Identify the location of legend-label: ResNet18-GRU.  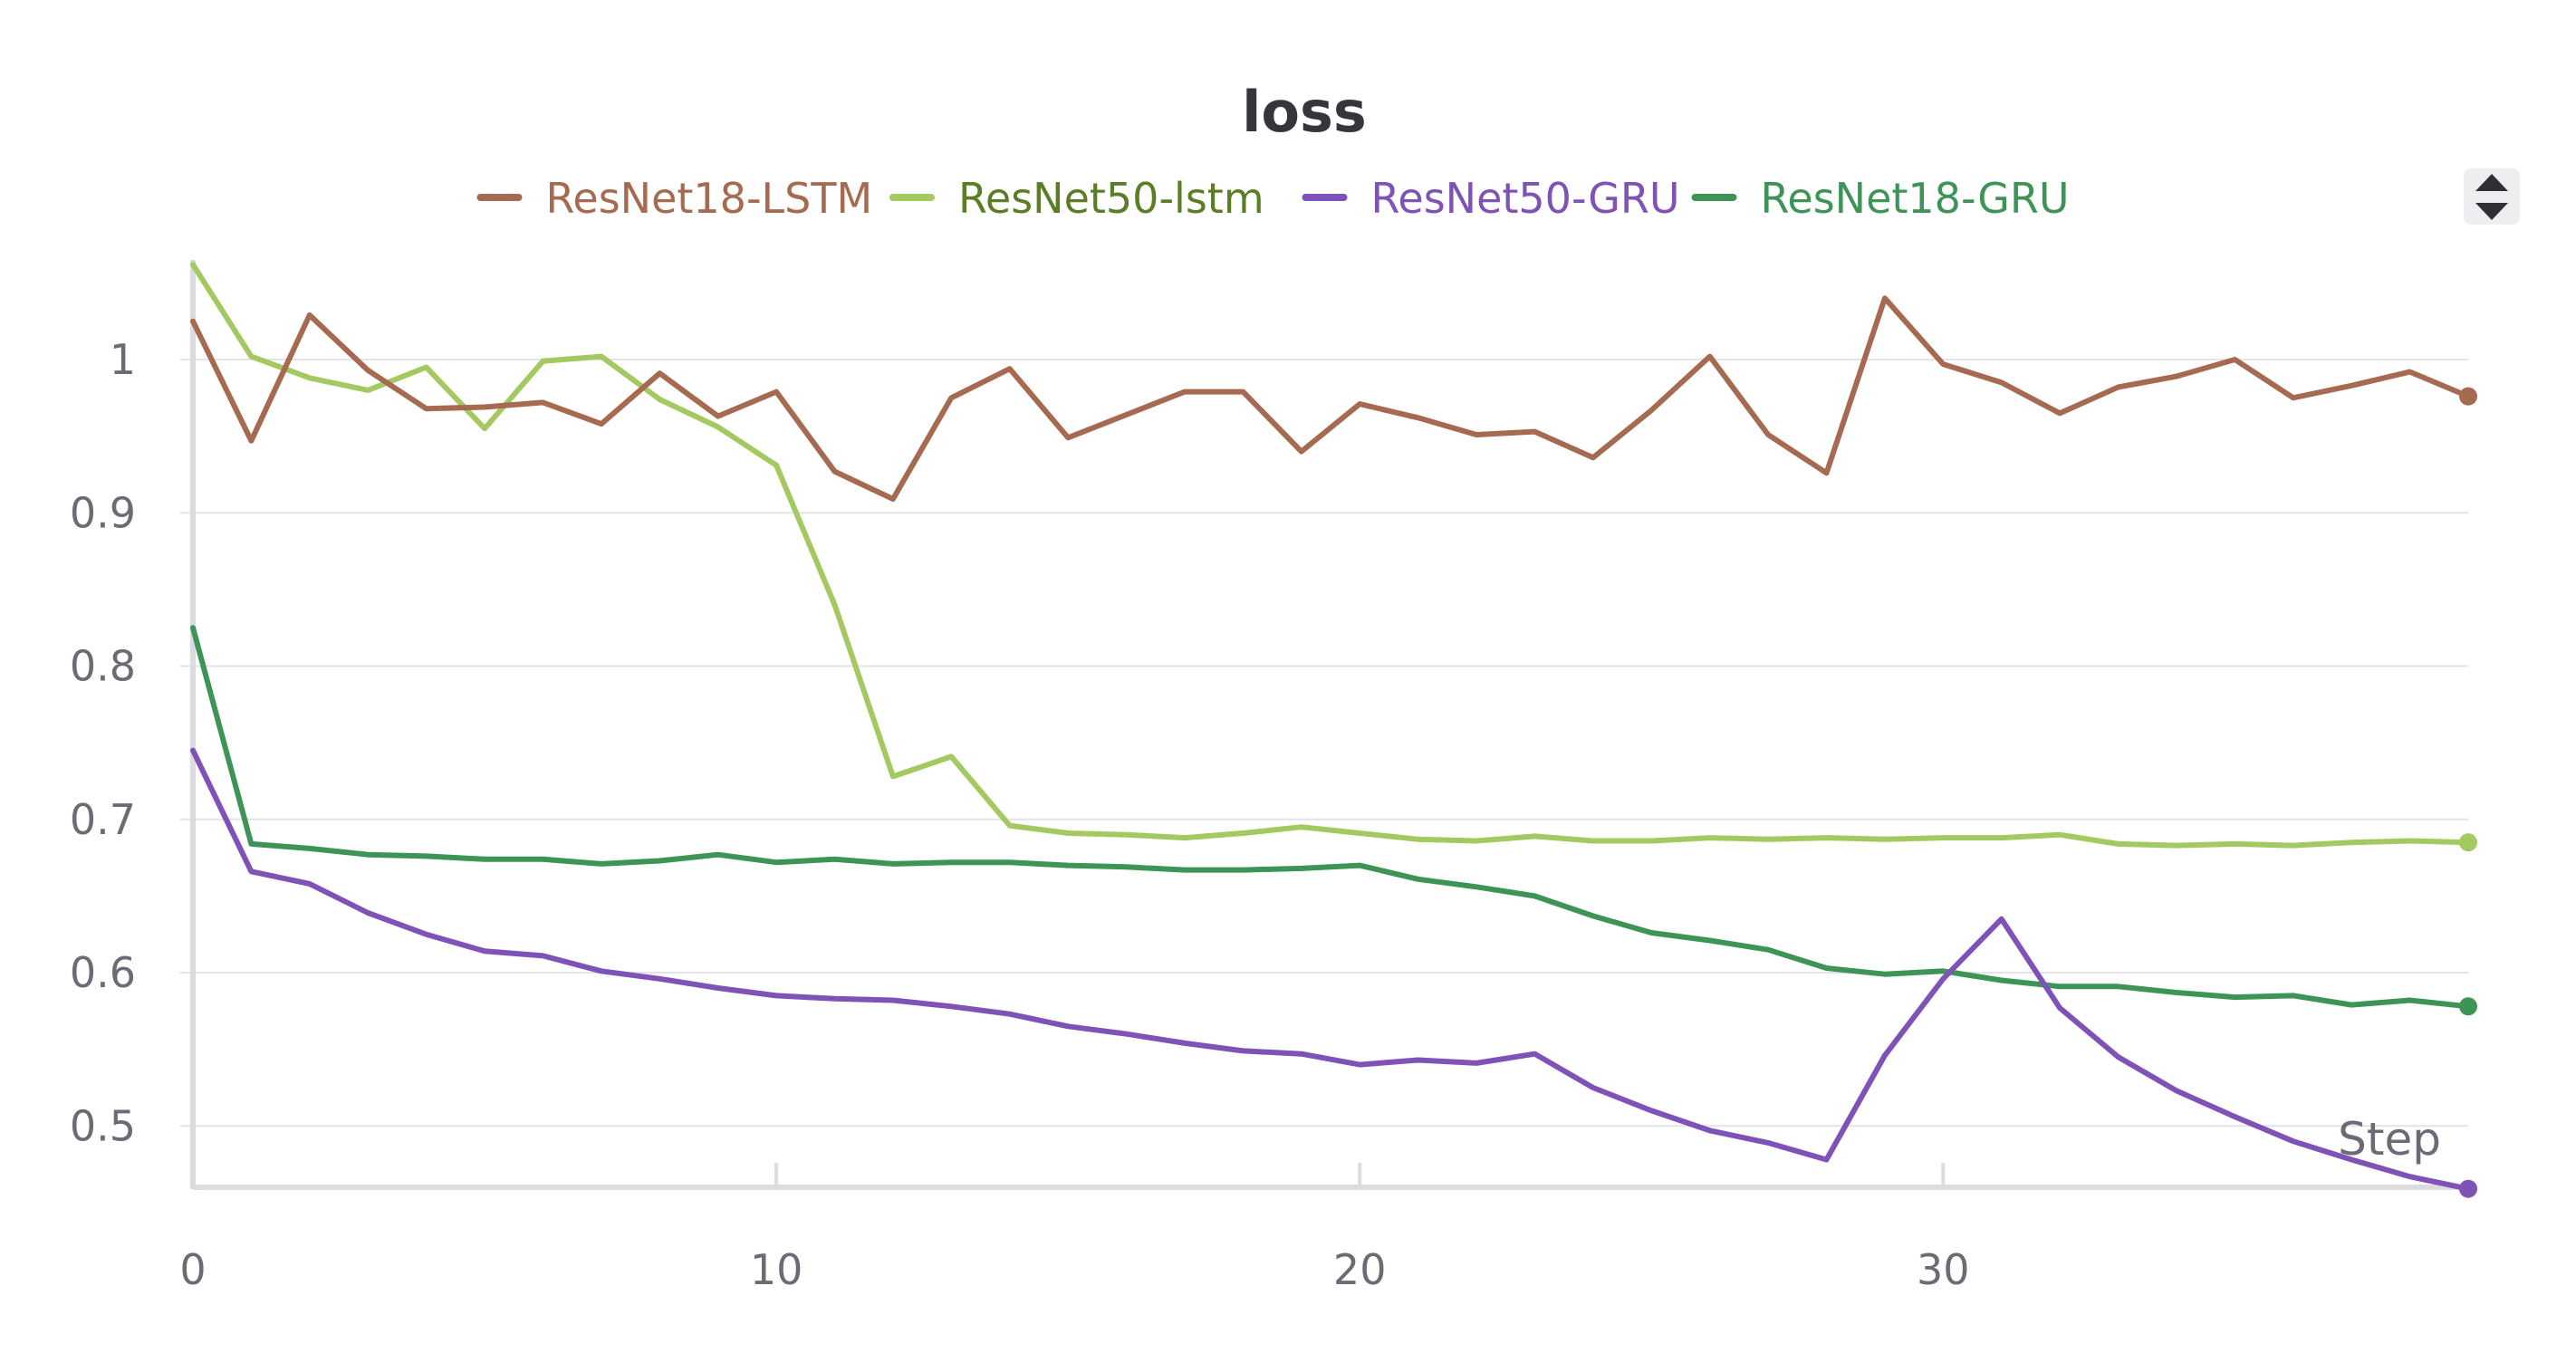
(1915, 198).